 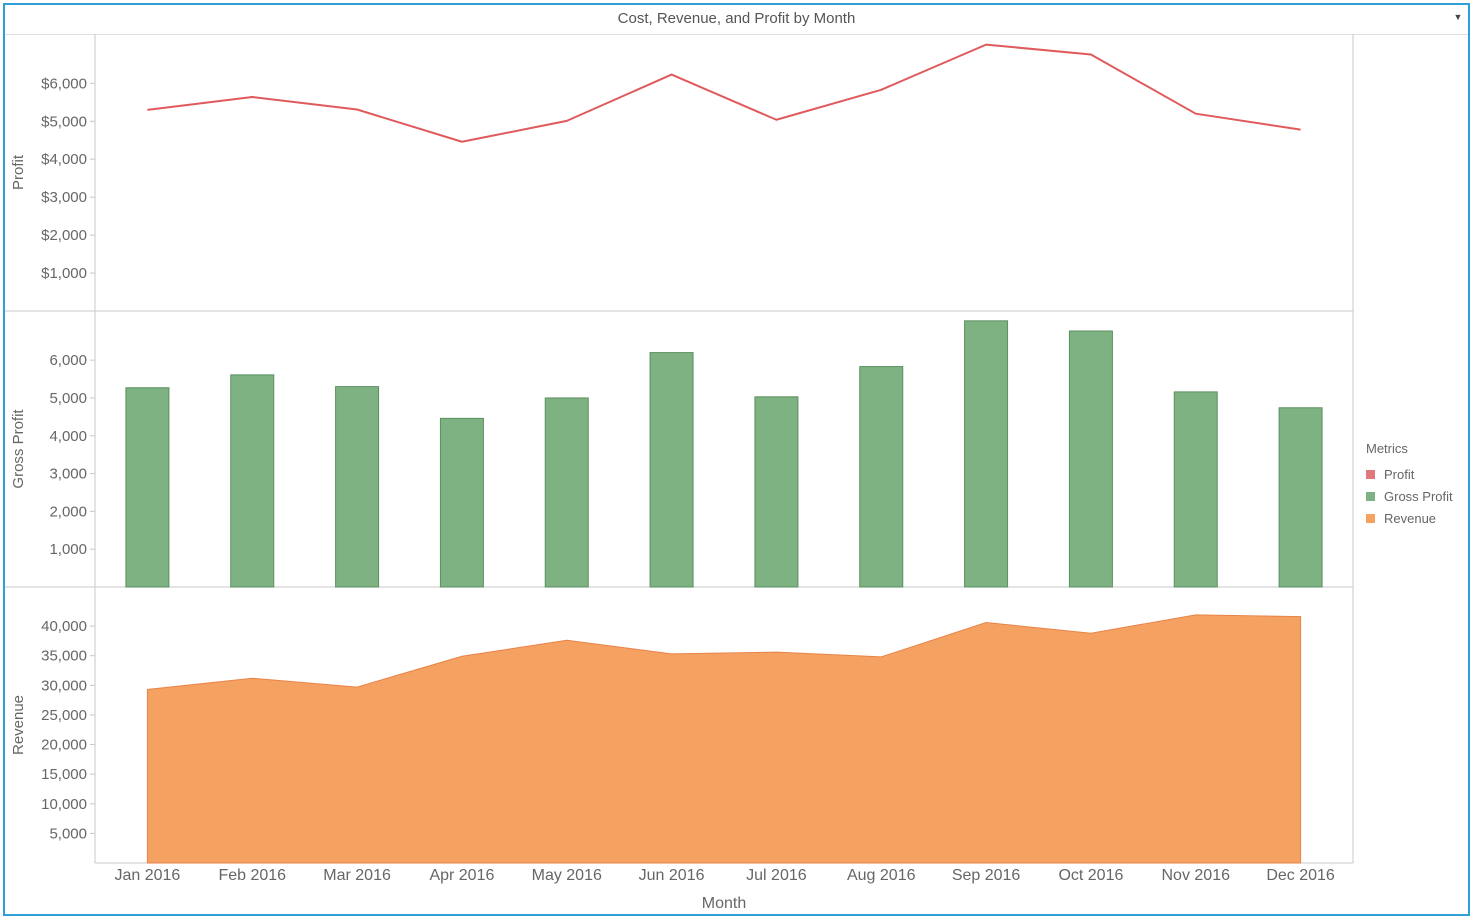 I want to click on y-tick-label: $6,000, so click(x=64, y=83).